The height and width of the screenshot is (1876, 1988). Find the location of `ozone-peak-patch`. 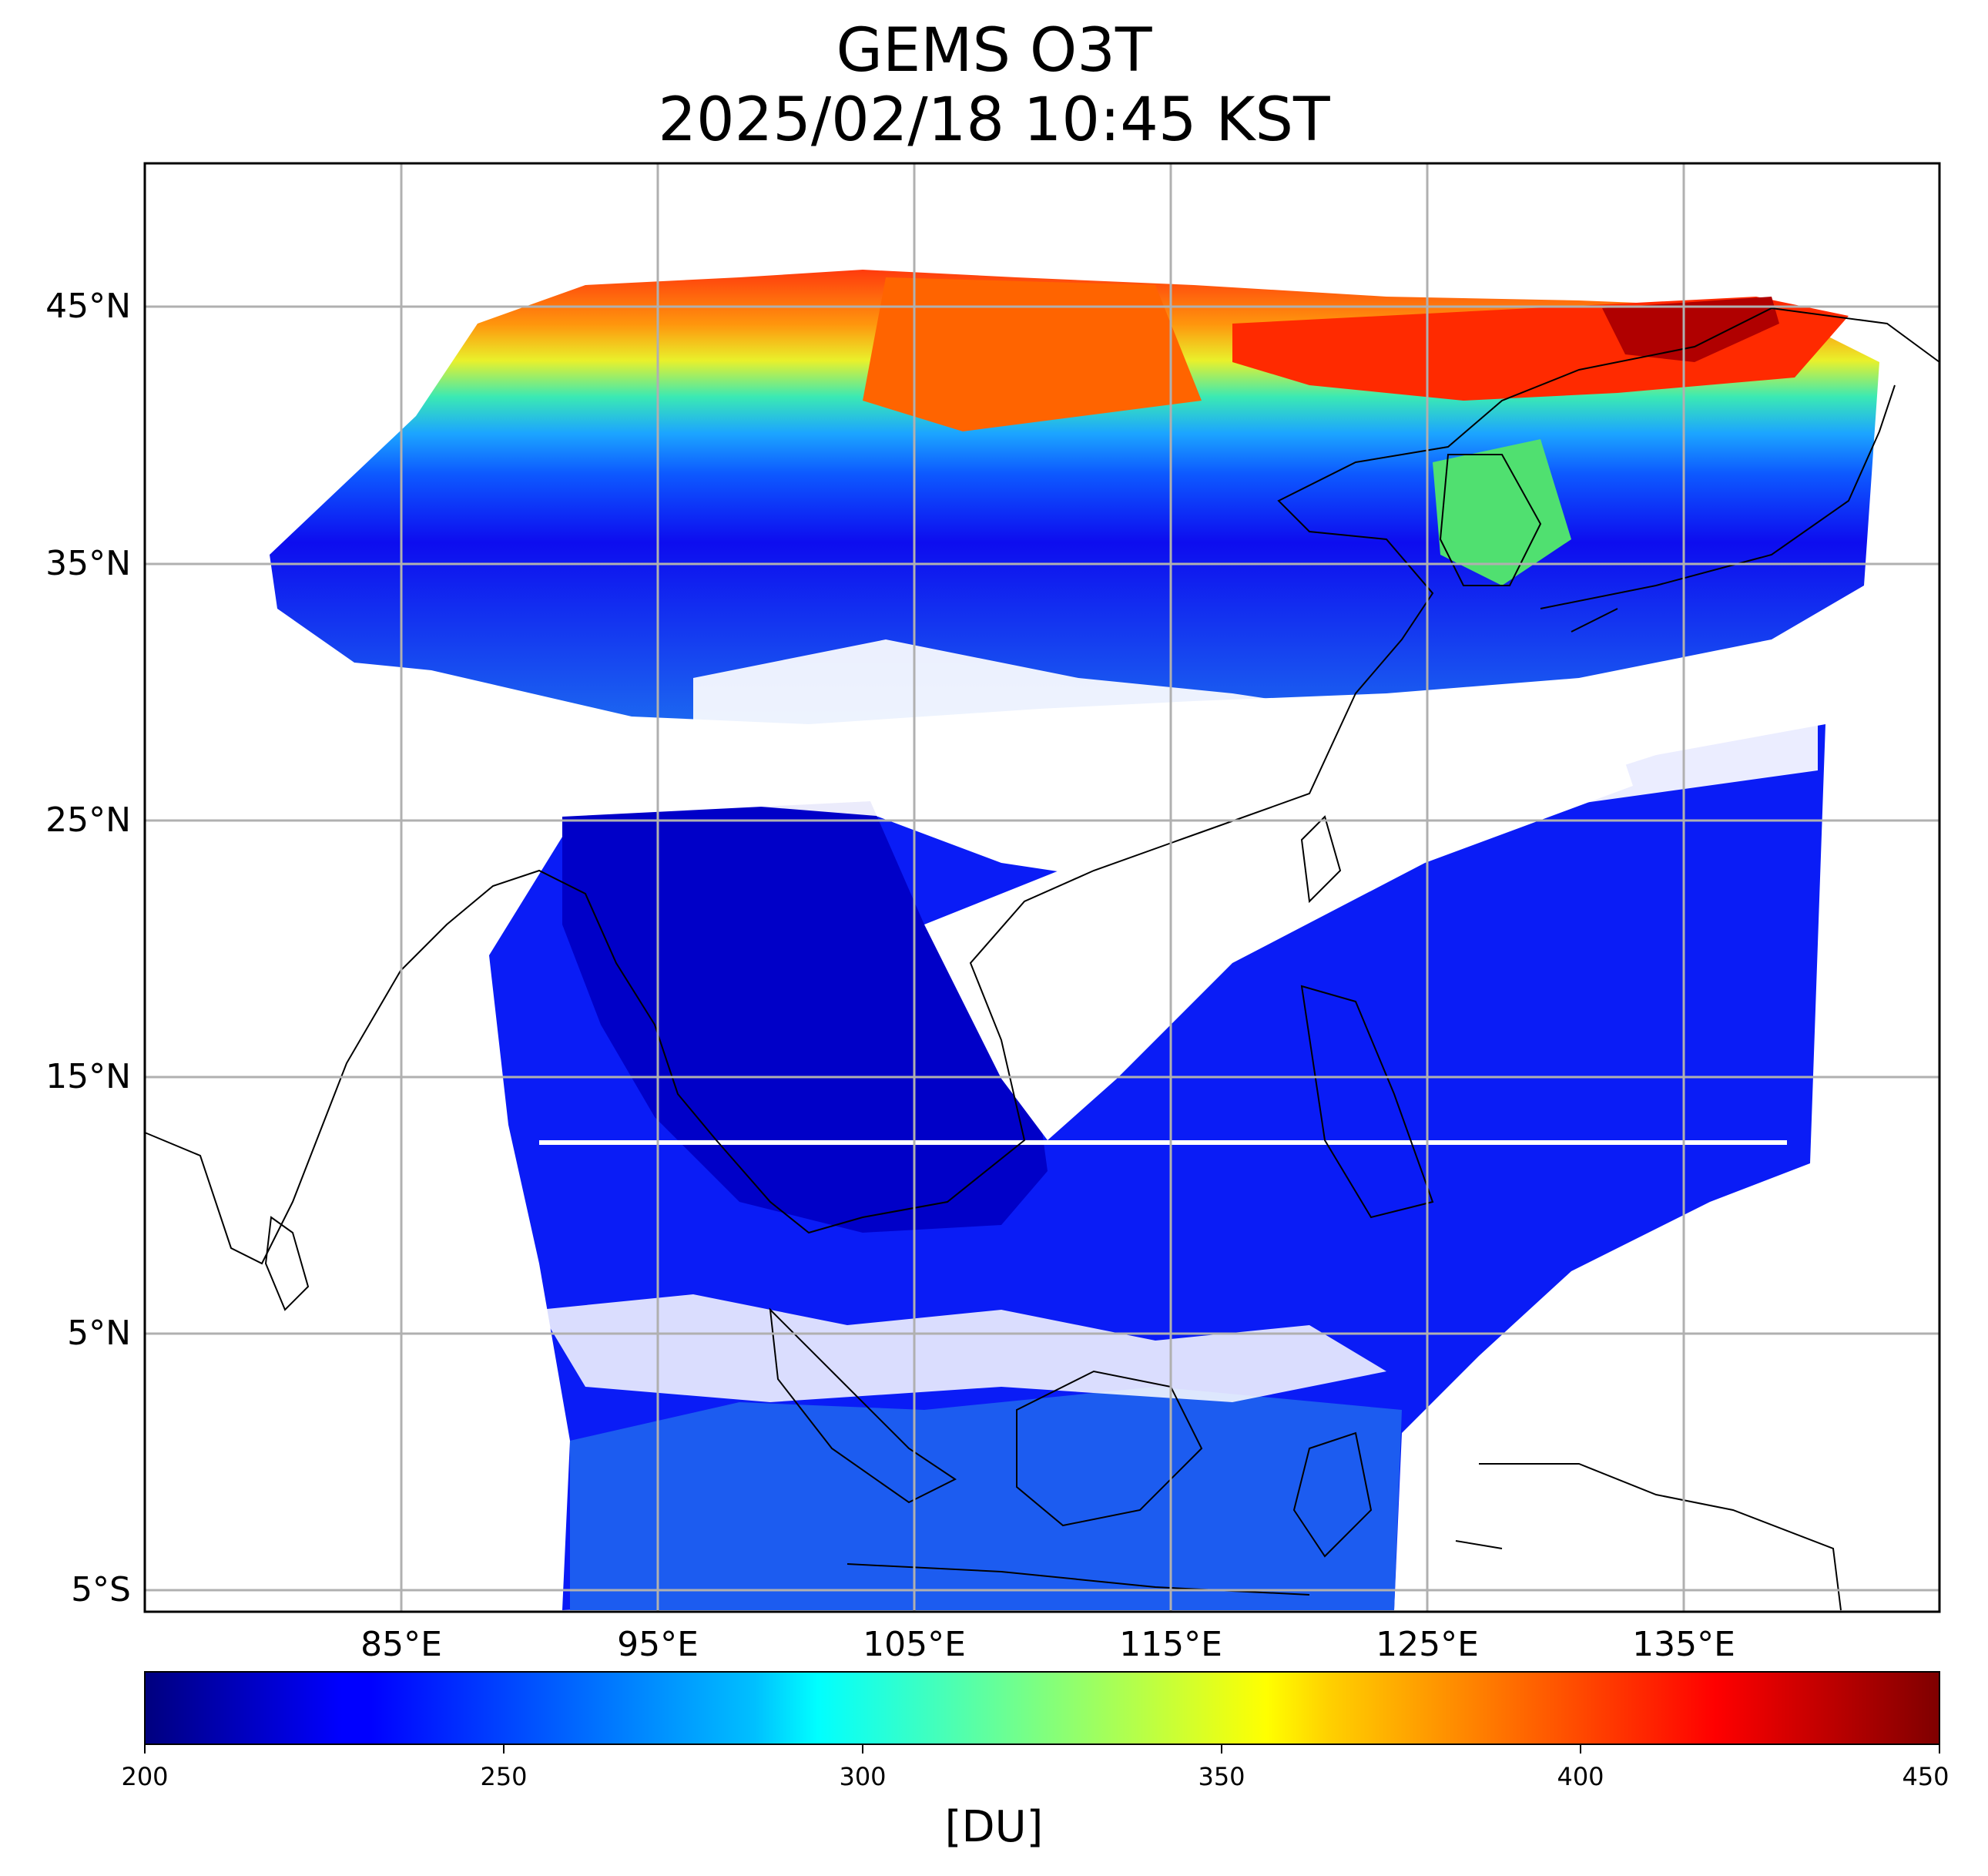

ozone-peak-patch is located at coordinates (1691, 329).